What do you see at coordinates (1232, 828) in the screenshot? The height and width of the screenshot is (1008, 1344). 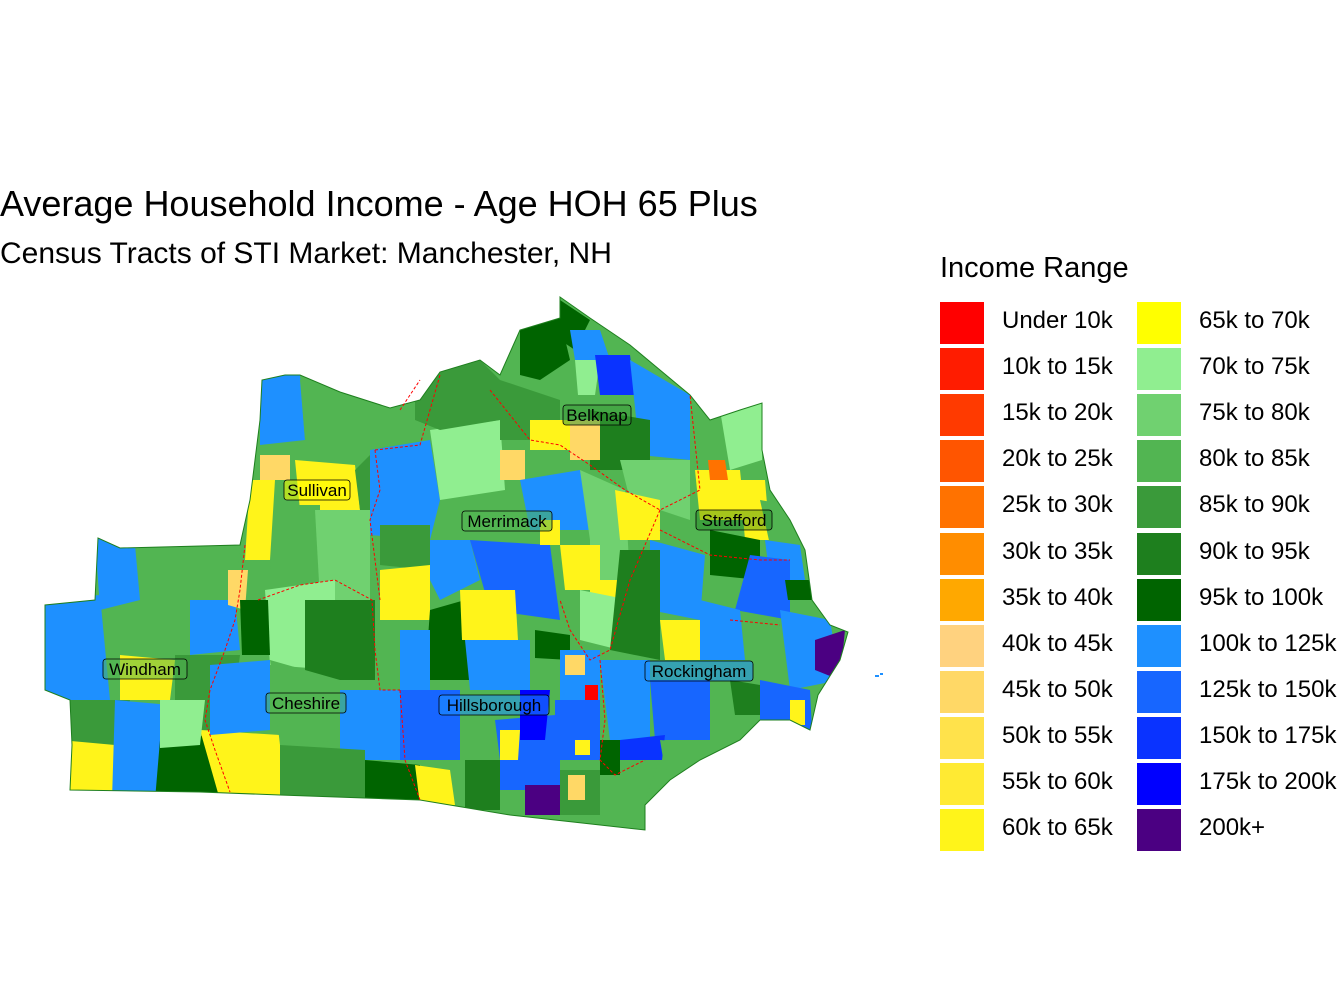 I see `legend-label: 200k+` at bounding box center [1232, 828].